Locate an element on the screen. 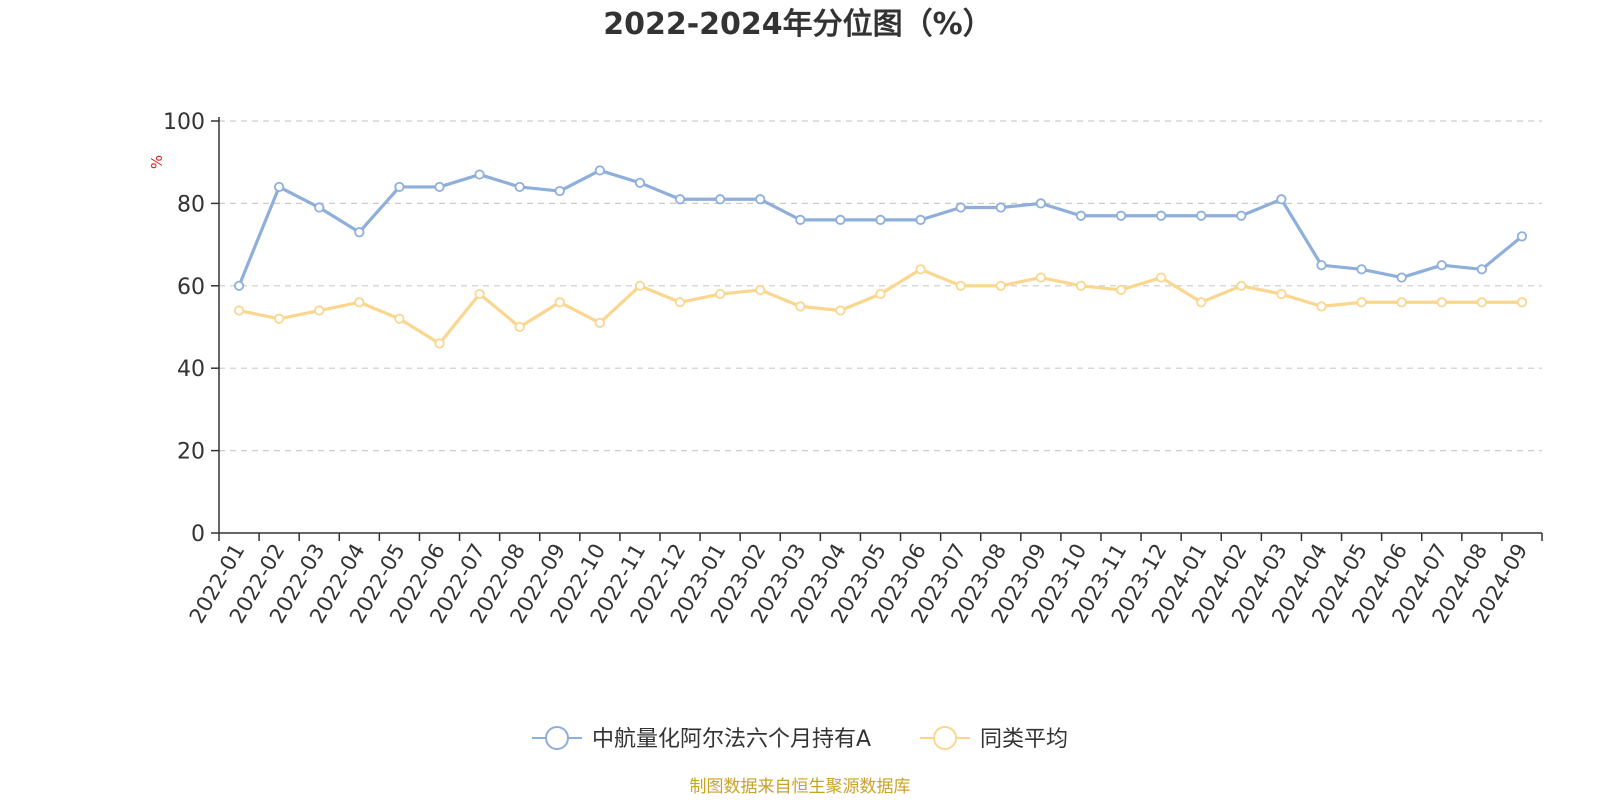  legend-label-category-average: 同类平均 is located at coordinates (1024, 739).